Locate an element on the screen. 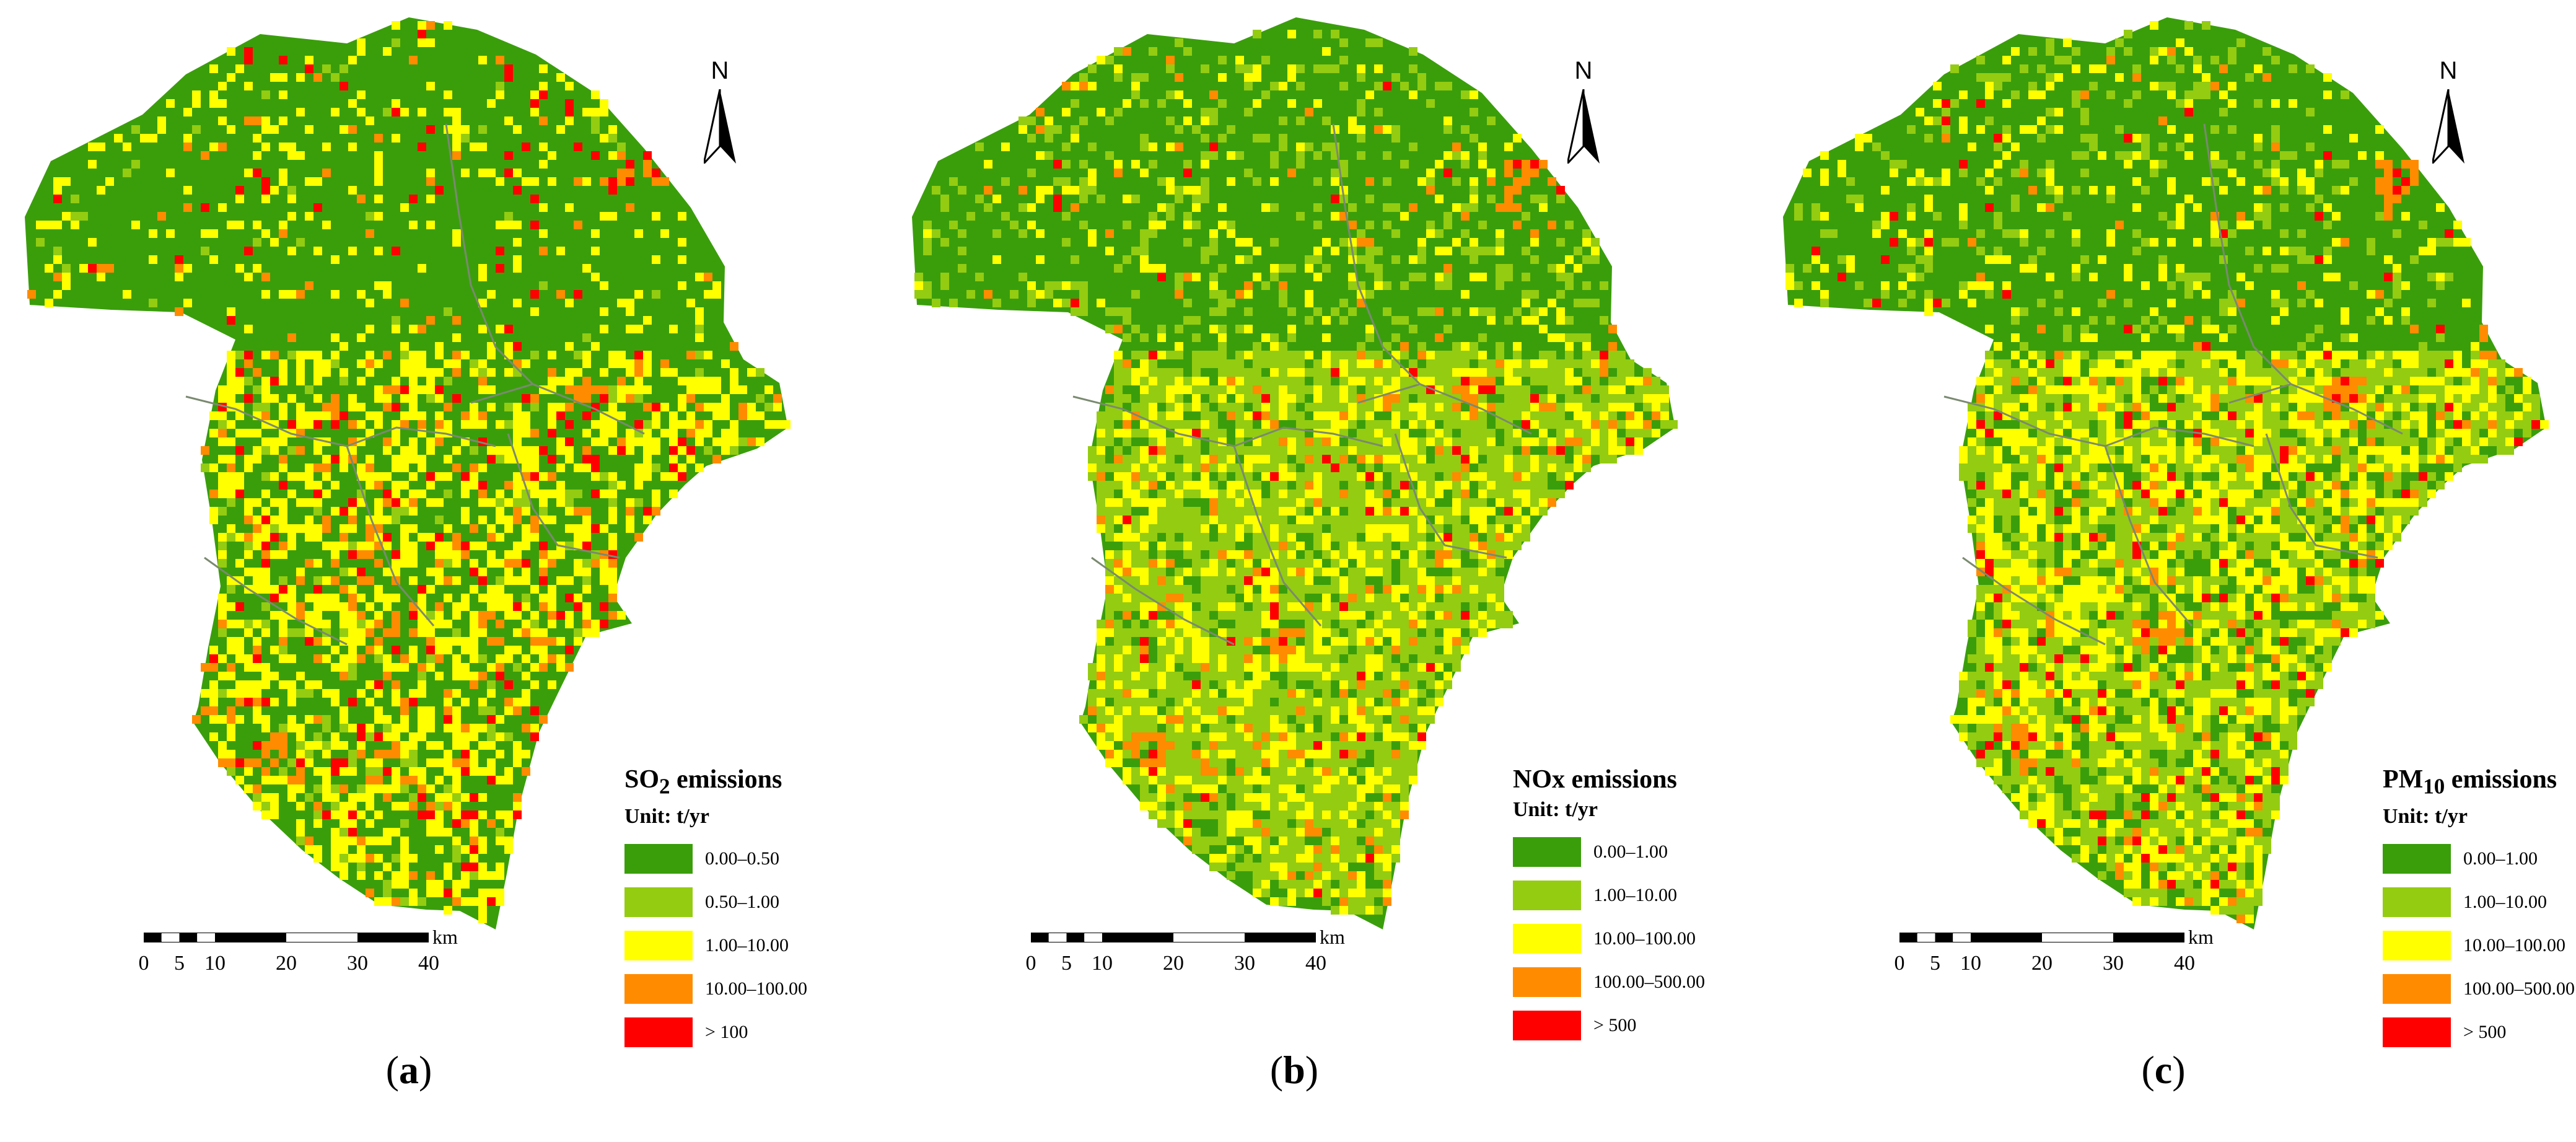  legend-entry: 0.50–1.00 is located at coordinates (726, 903).